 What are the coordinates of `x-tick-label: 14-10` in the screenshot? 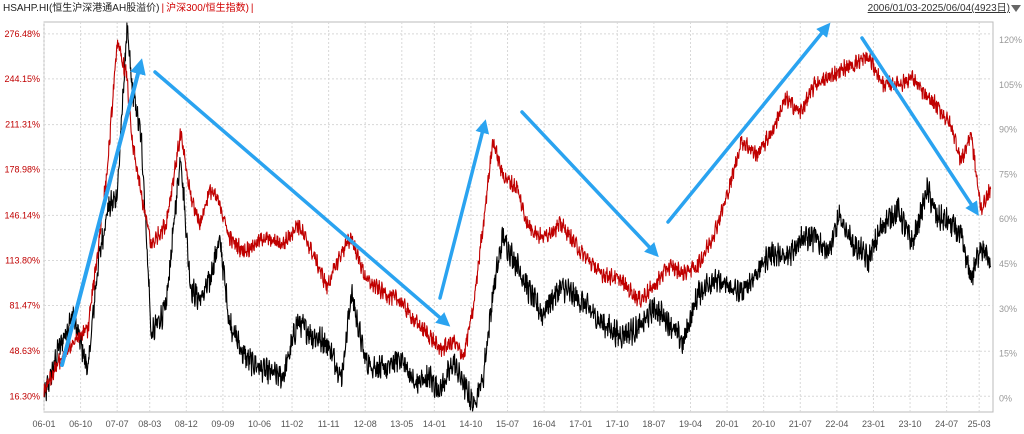 It's located at (470, 424).